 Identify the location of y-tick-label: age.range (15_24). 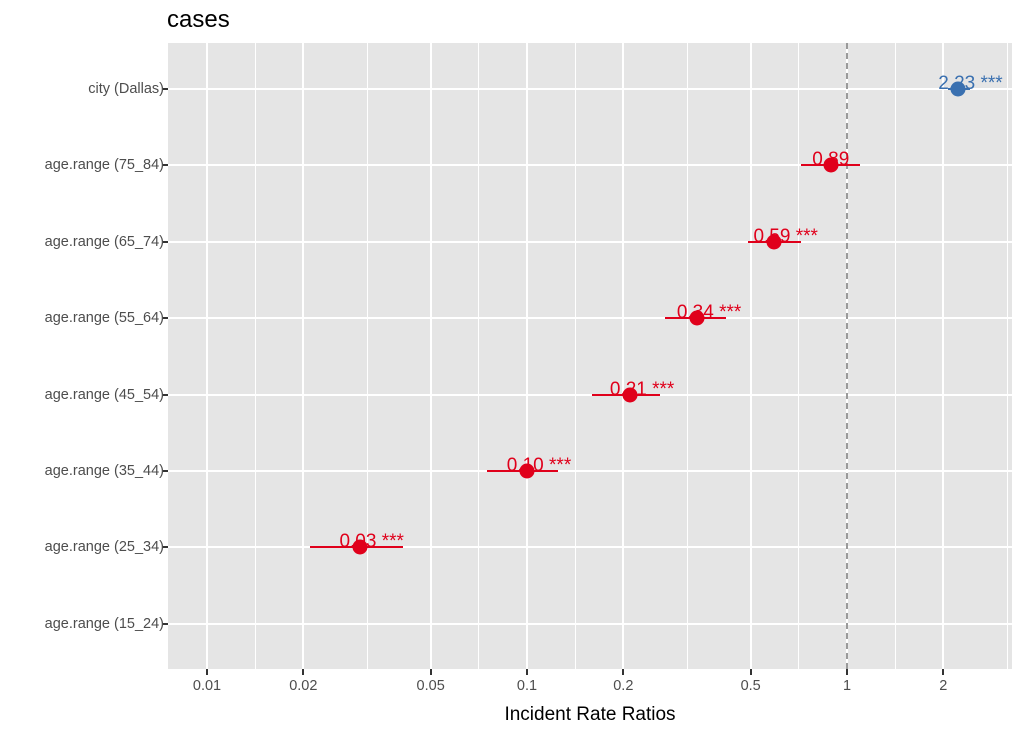
(104, 623).